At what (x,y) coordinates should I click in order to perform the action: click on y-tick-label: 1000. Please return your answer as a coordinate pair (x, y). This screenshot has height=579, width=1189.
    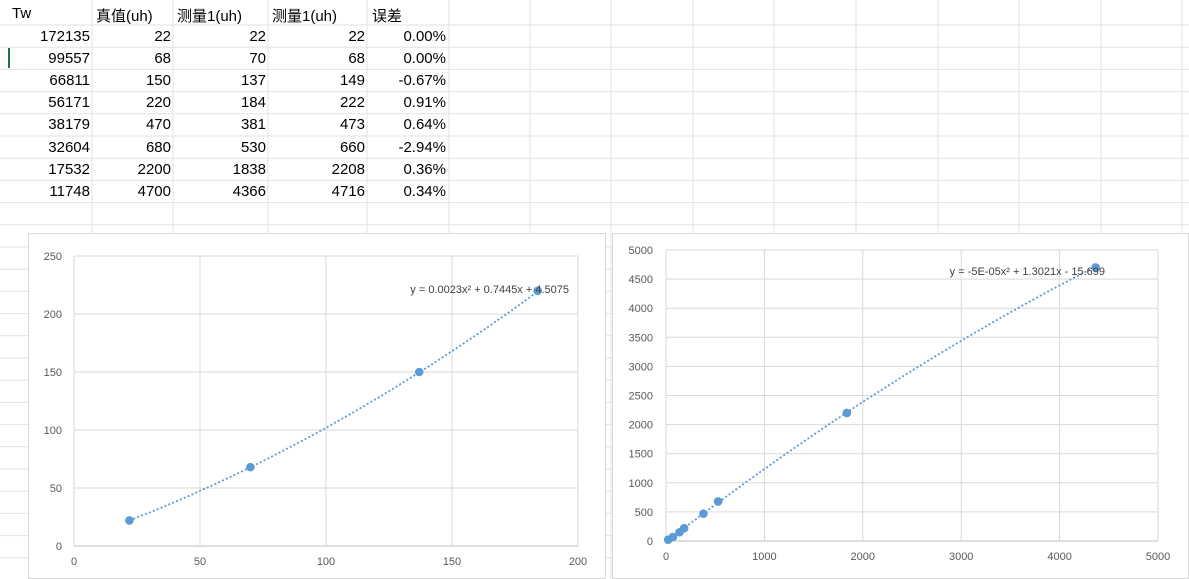
    Looking at the image, I should click on (641, 484).